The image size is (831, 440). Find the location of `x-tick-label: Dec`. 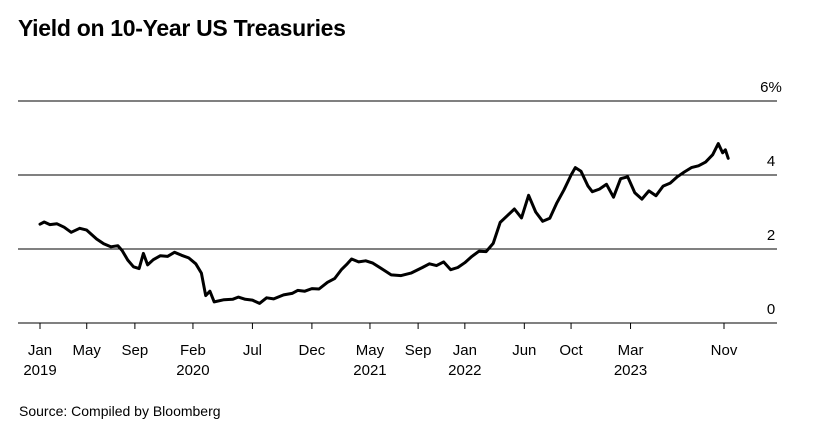

x-tick-label: Dec is located at coordinates (312, 350).